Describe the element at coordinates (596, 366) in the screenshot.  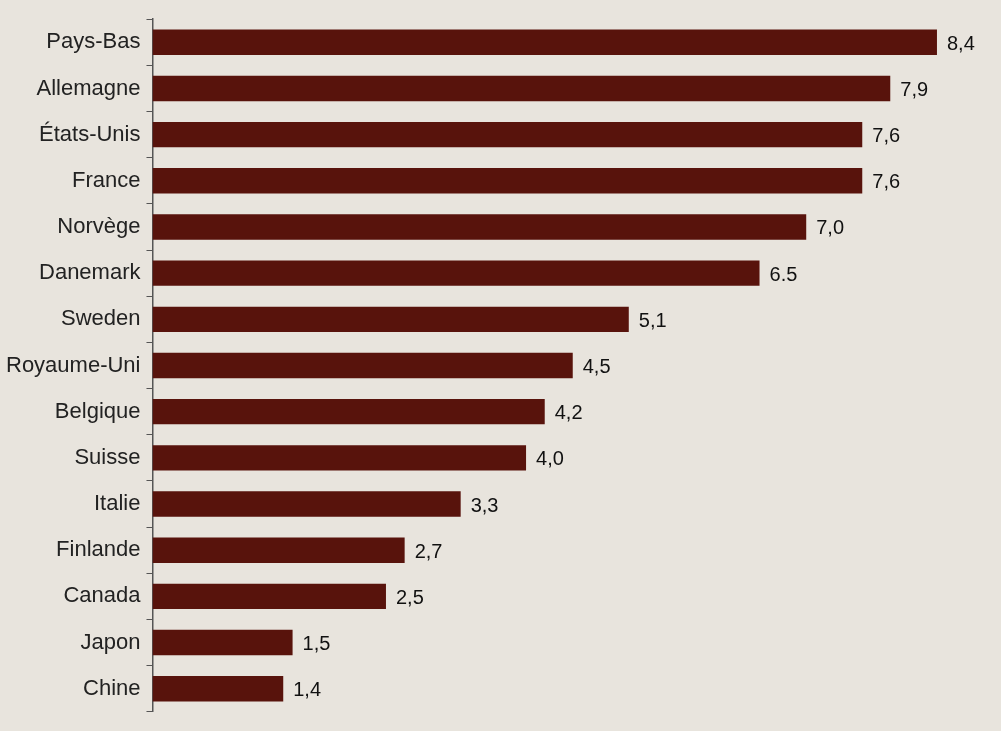
I see `data-label: 4,5` at that location.